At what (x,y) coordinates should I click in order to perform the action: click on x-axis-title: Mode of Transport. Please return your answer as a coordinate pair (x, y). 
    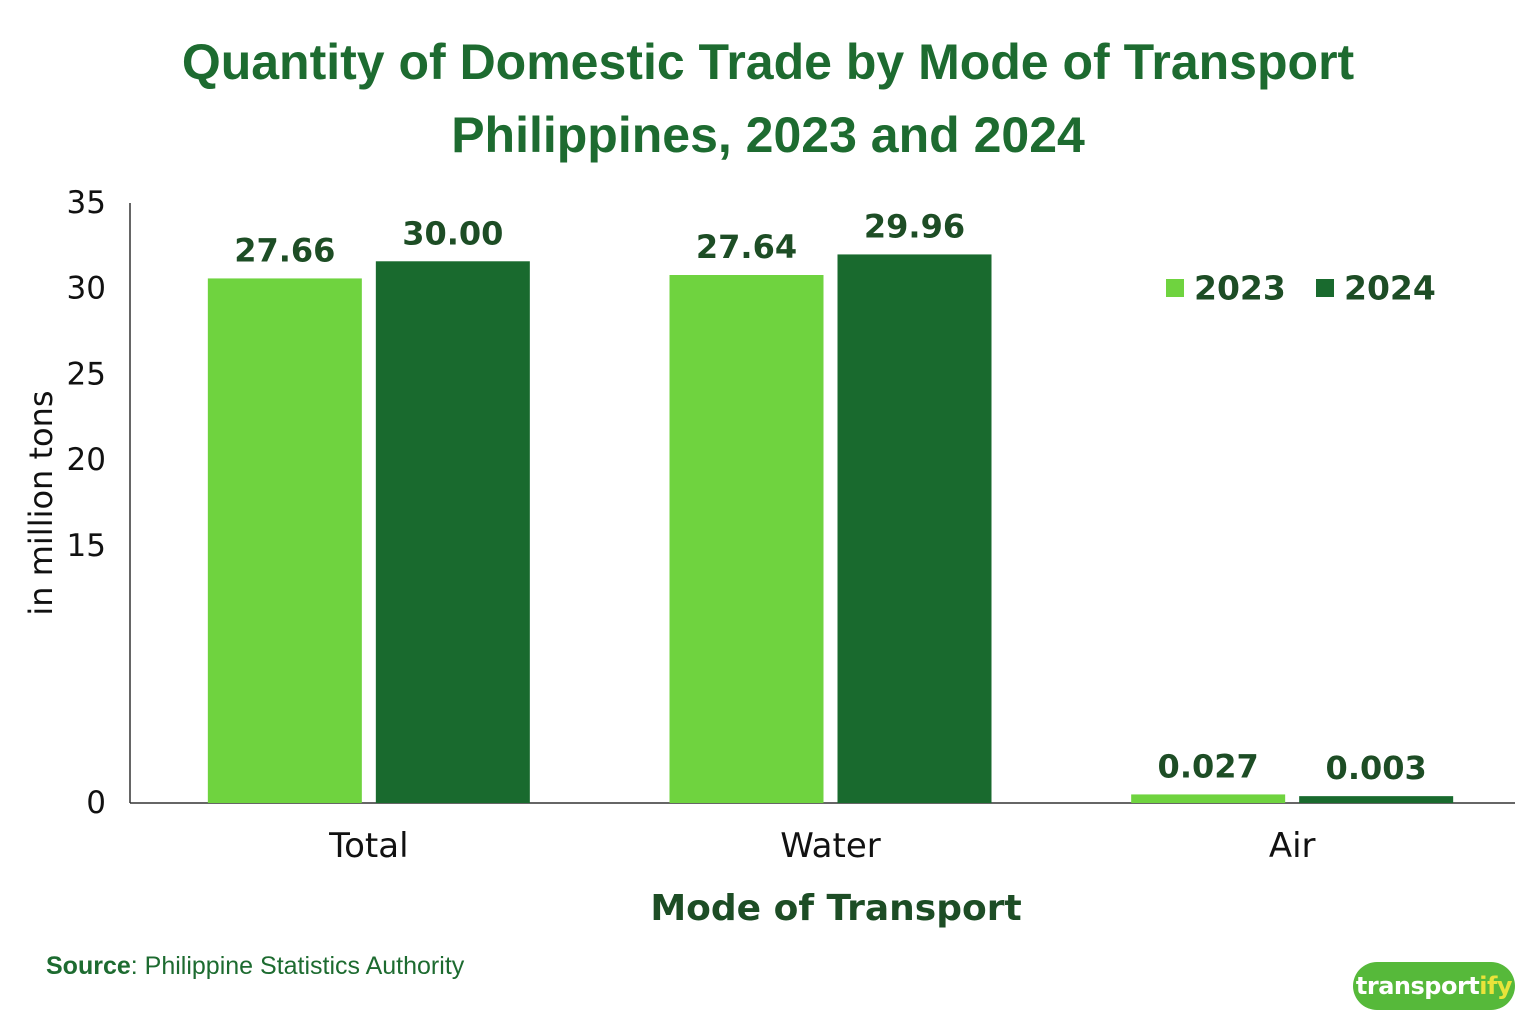
    Looking at the image, I should click on (835, 908).